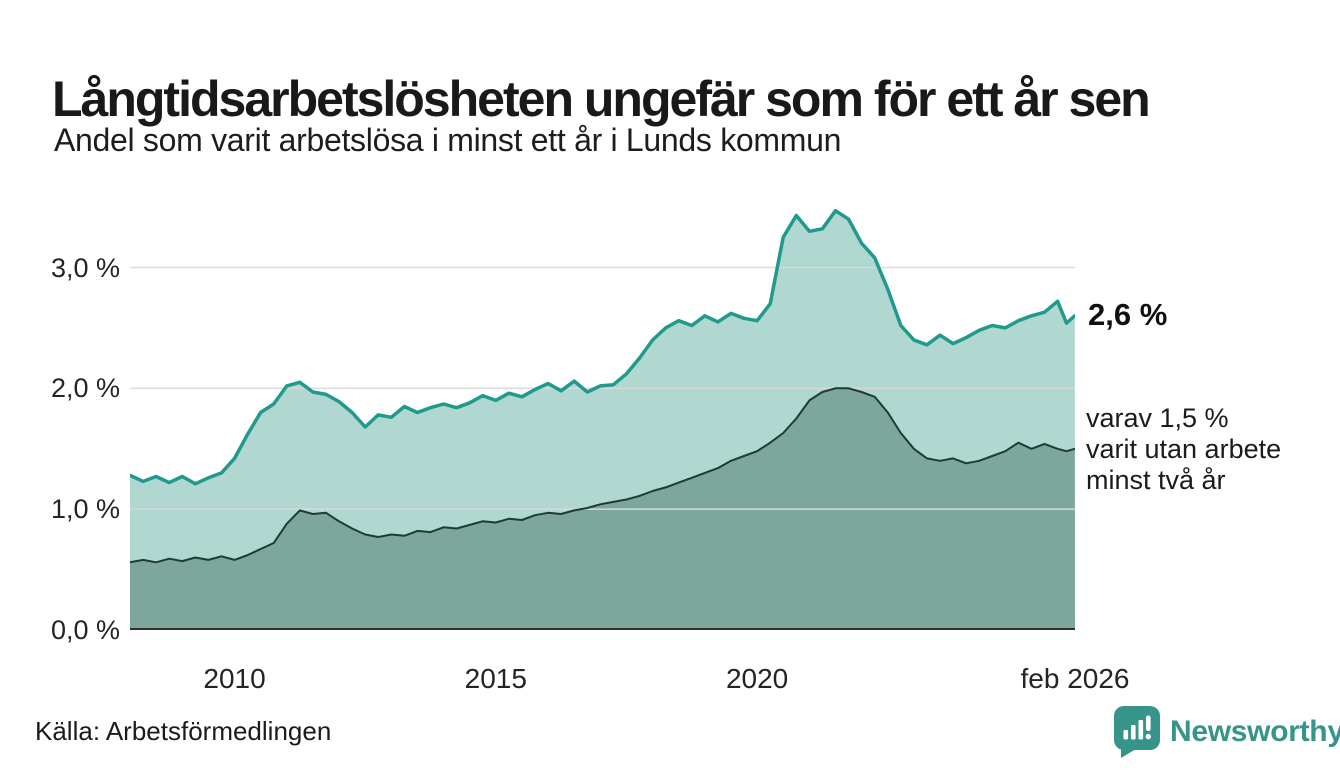 Image resolution: width=1340 pixels, height=780 pixels. I want to click on source-note: Källa: Arbetsförmedlingen, so click(183, 731).